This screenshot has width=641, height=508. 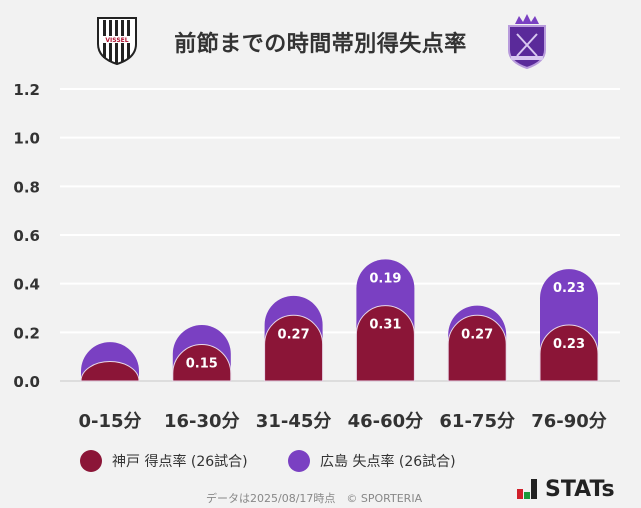 What do you see at coordinates (386, 421) in the screenshot?
I see `x-tick-label: 46-60分` at bounding box center [386, 421].